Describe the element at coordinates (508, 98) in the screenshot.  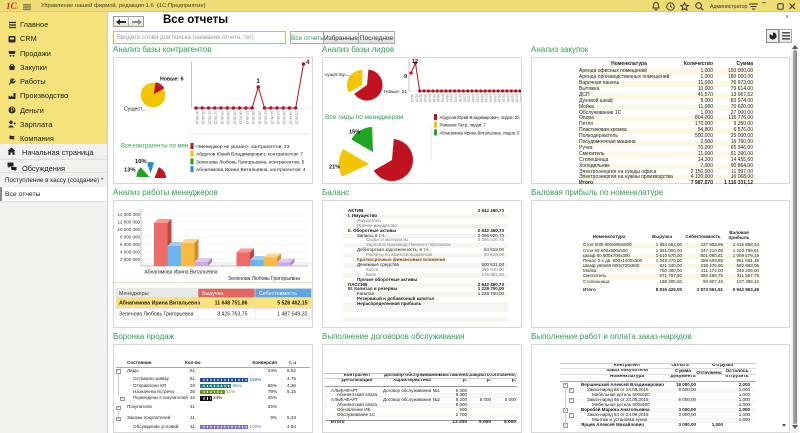
I see `svg-text: 22.08` at that location.